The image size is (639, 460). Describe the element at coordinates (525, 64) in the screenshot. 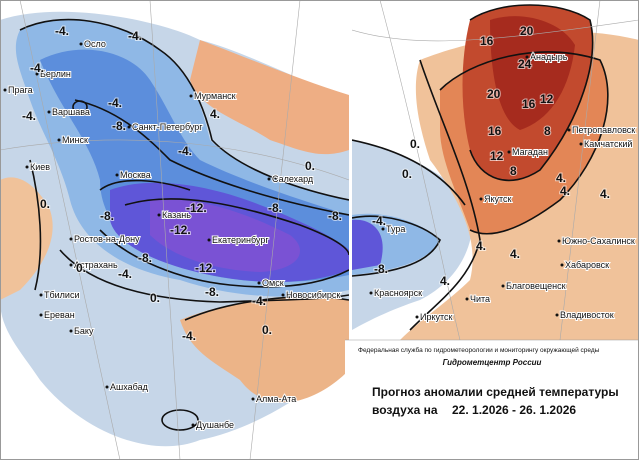

I see `contour-label: 24` at that location.